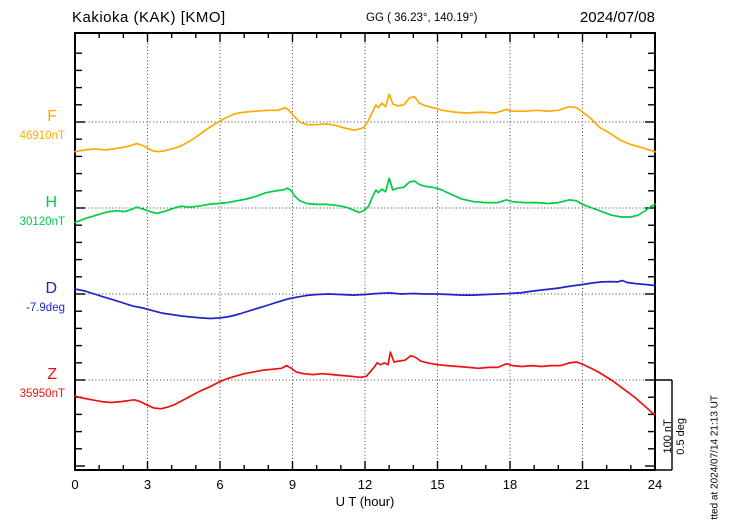 This screenshot has height=520, width=730. Describe the element at coordinates (220, 484) in the screenshot. I see `x-tick-label: 6` at that location.